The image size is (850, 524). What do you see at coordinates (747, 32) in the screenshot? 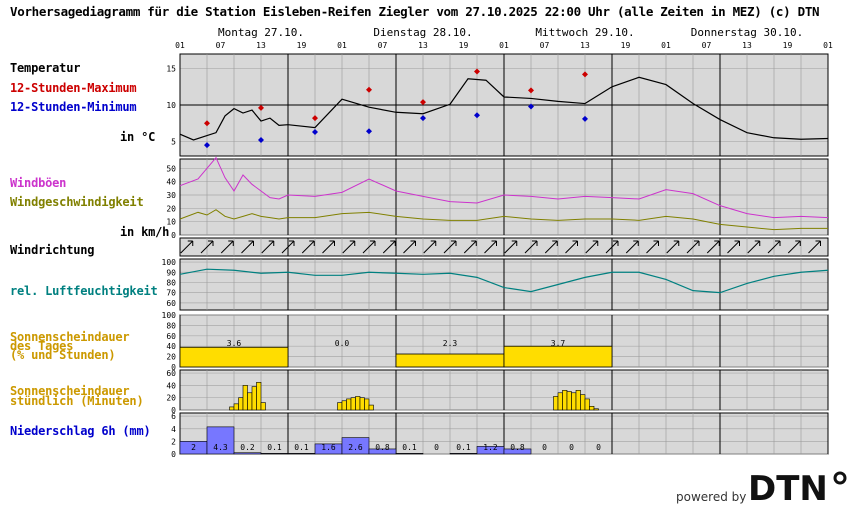
I see `day-label: Donnerstag 30.10.` at bounding box center [747, 32].